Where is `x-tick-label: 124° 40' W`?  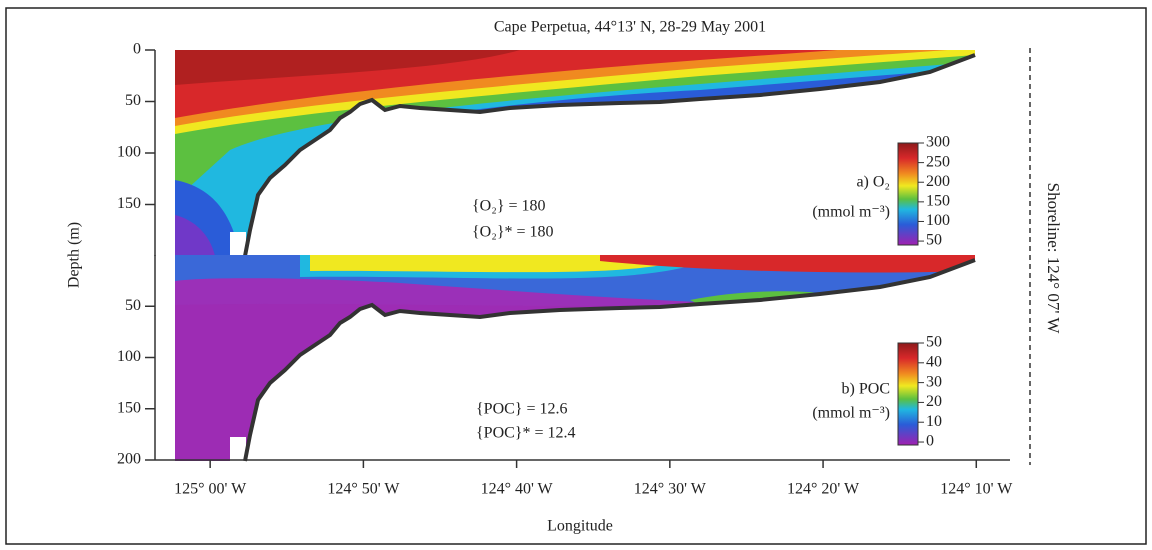
x-tick-label: 124° 40' W is located at coordinates (517, 489).